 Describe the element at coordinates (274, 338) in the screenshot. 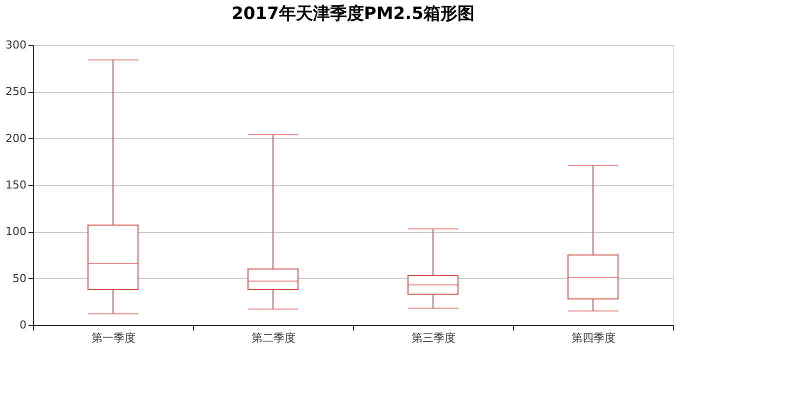

I see `x-tick-label: 第二季度` at that location.